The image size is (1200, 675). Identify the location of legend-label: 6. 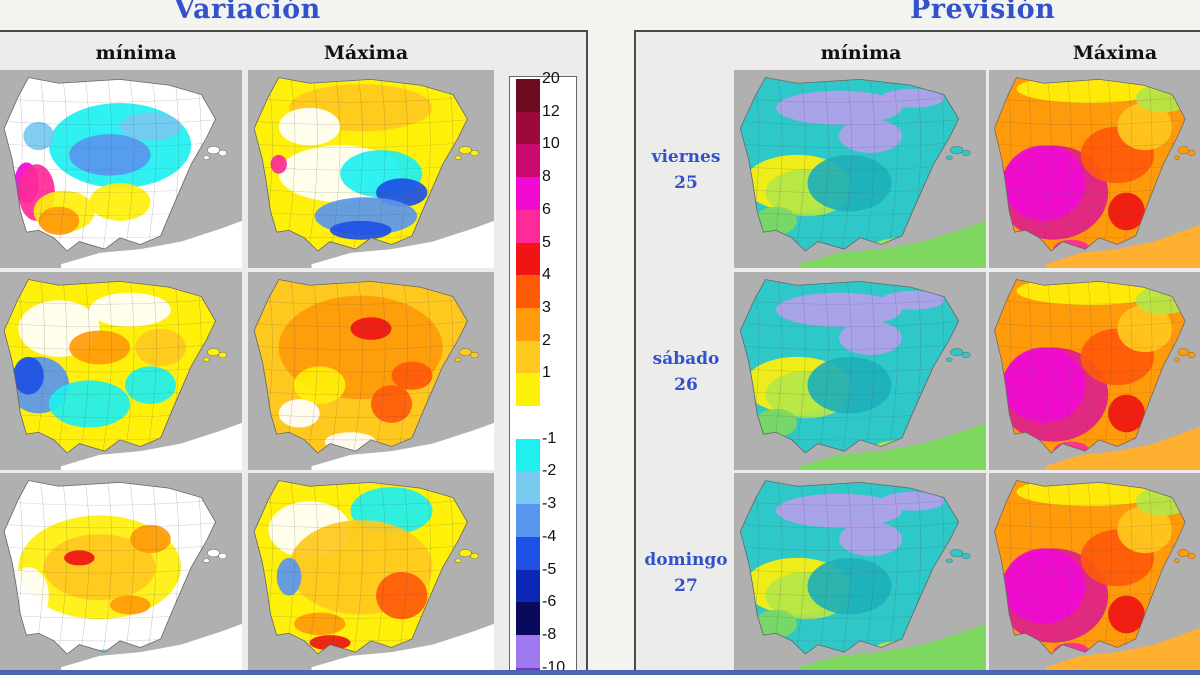
(546, 209).